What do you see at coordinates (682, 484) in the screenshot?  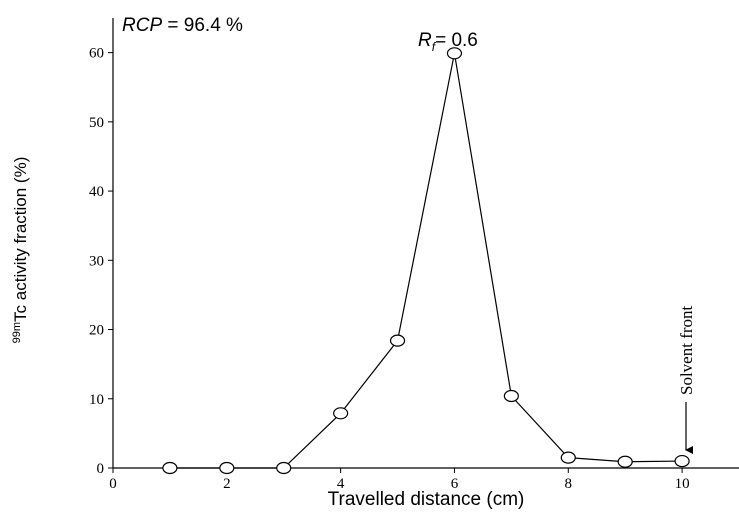 I see `x-tick-label: 10` at bounding box center [682, 484].